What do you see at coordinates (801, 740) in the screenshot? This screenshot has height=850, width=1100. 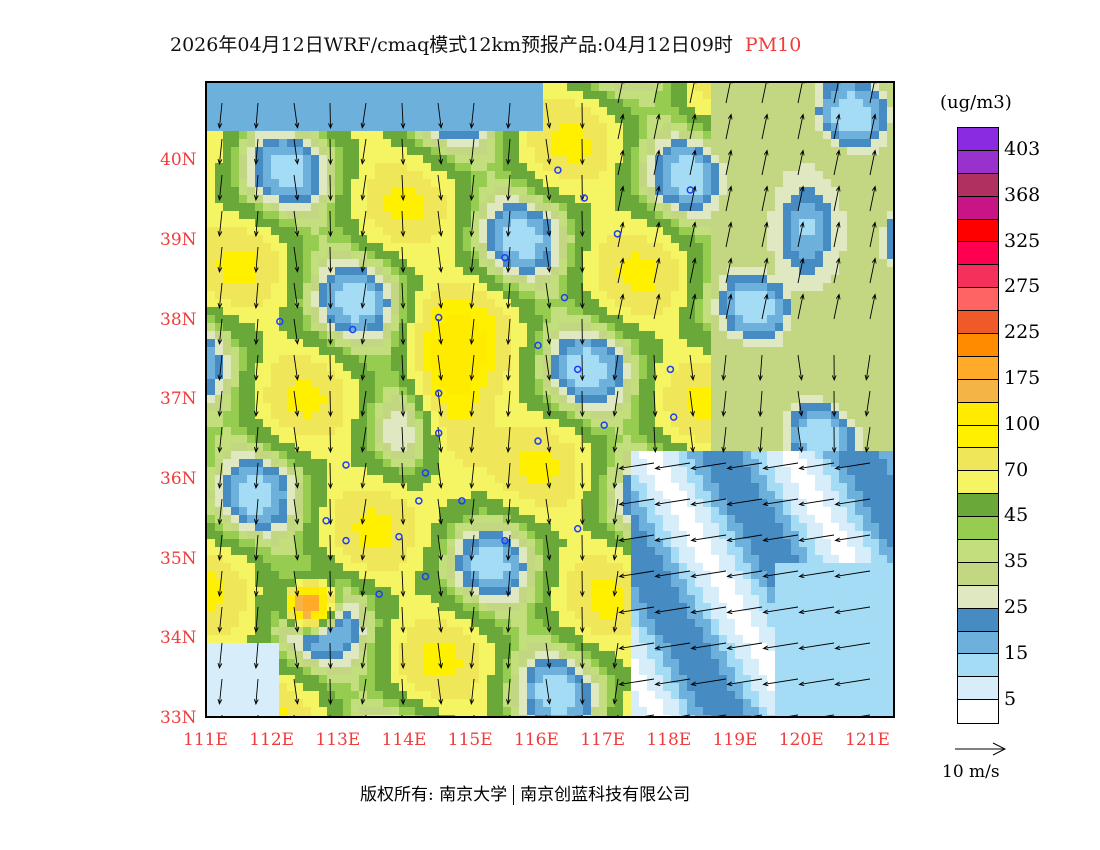 I see `lon-label: 120E` at bounding box center [801, 740].